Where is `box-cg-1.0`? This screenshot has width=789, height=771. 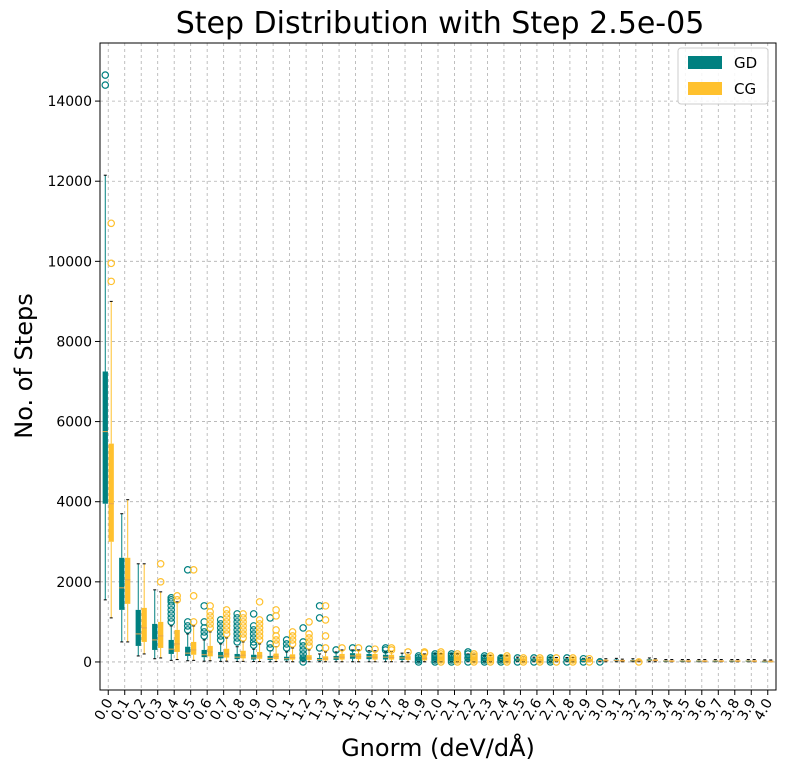 box-cg-1.0 is located at coordinates (276, 634).